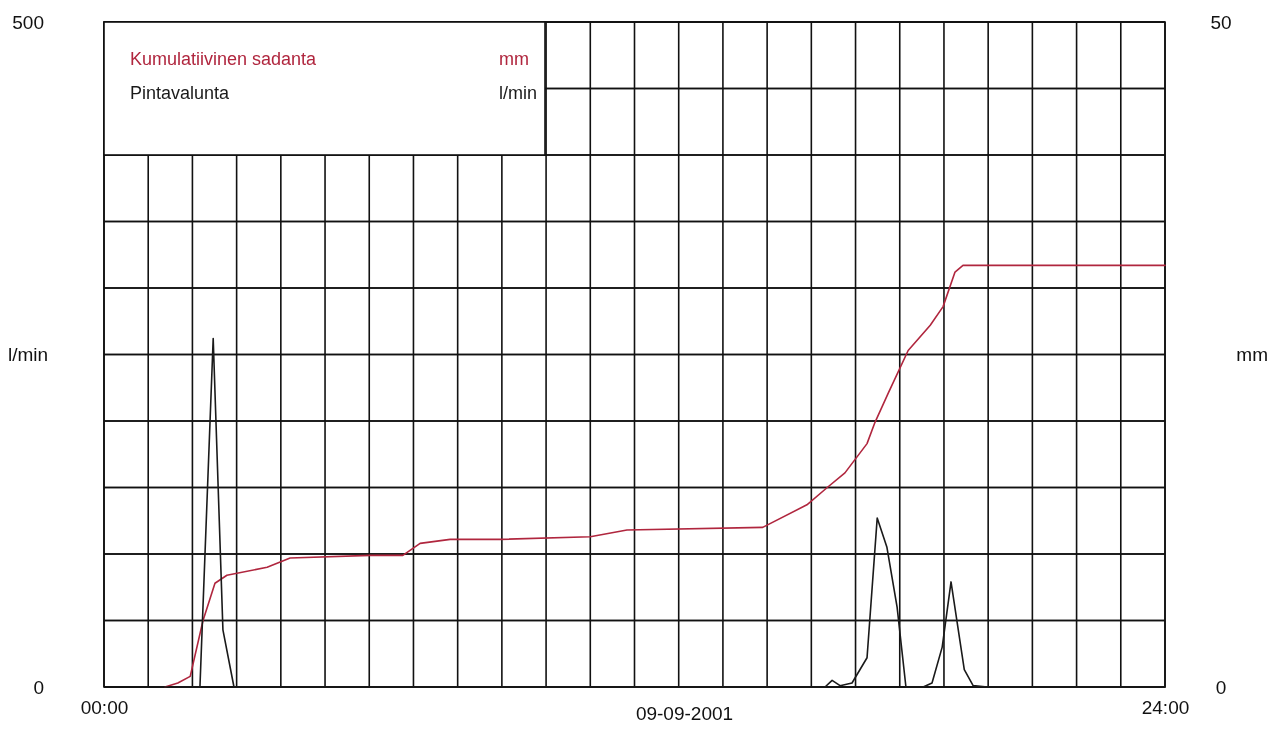 This screenshot has height=732, width=1276. What do you see at coordinates (104, 708) in the screenshot?
I see `x-tick-label: 00:00` at bounding box center [104, 708].